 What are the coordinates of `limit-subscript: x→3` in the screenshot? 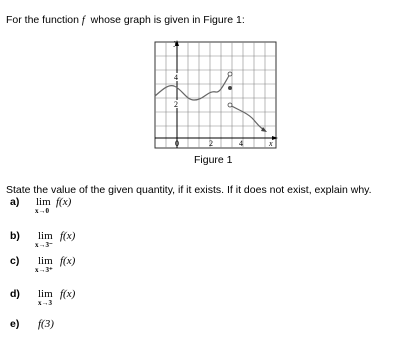 It's located at (45, 303).